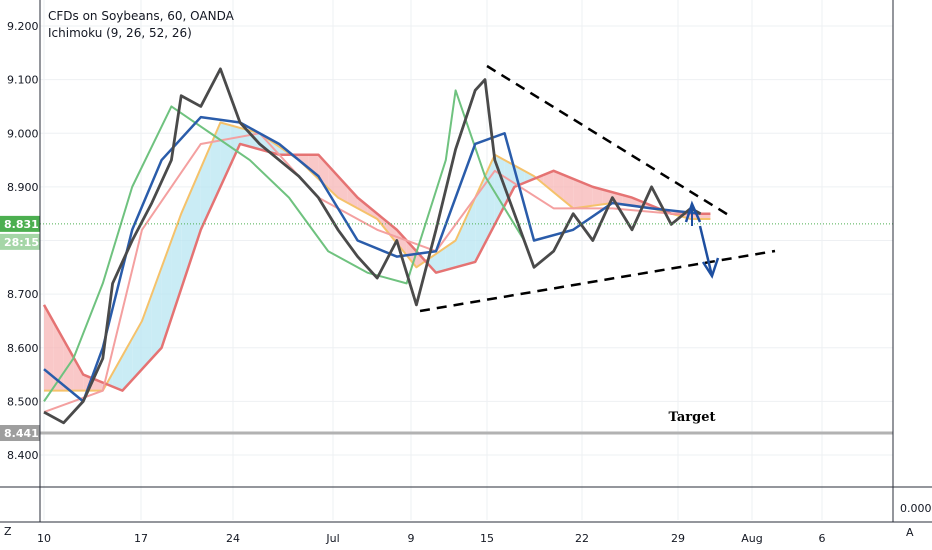 The height and width of the screenshot is (550, 932). What do you see at coordinates (411, 538) in the screenshot?
I see `x-tick-label: 9` at bounding box center [411, 538].